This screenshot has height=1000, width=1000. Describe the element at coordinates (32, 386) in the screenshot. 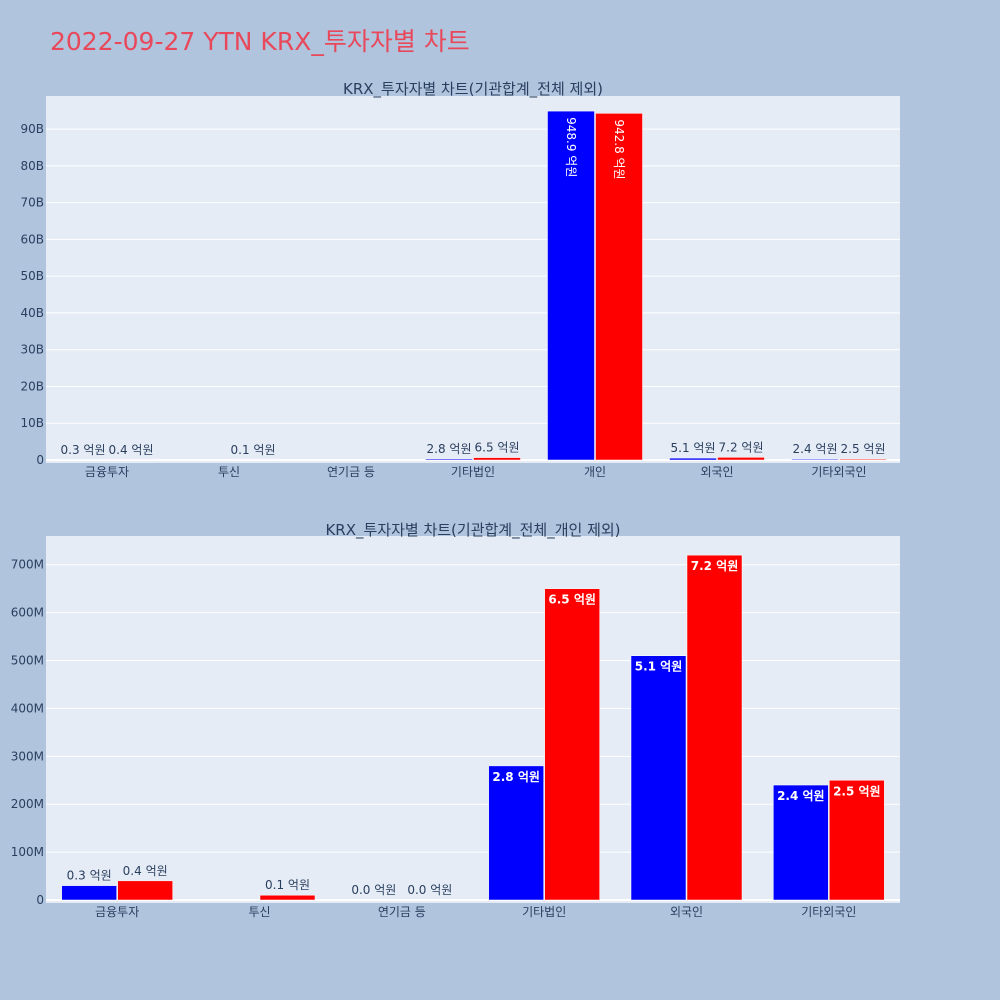

I see `y-tick-label: 20B` at that location.